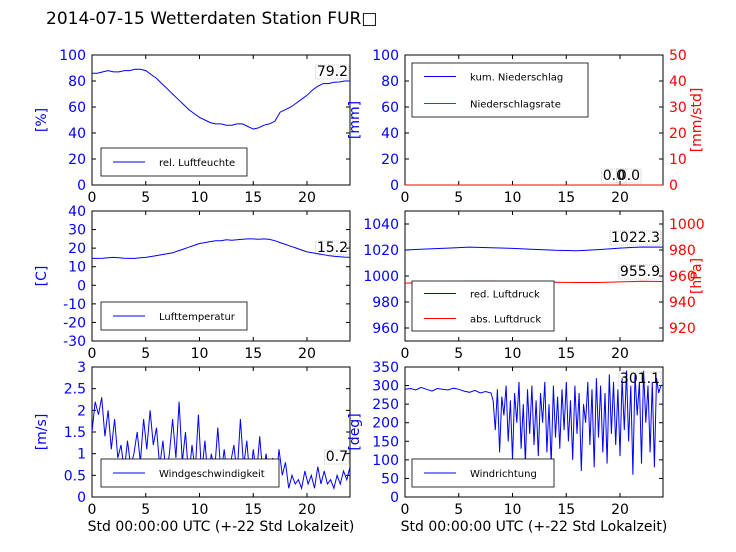 This screenshot has height=552, width=736. I want to click on y-tick-label: 0.5, so click(75, 476).